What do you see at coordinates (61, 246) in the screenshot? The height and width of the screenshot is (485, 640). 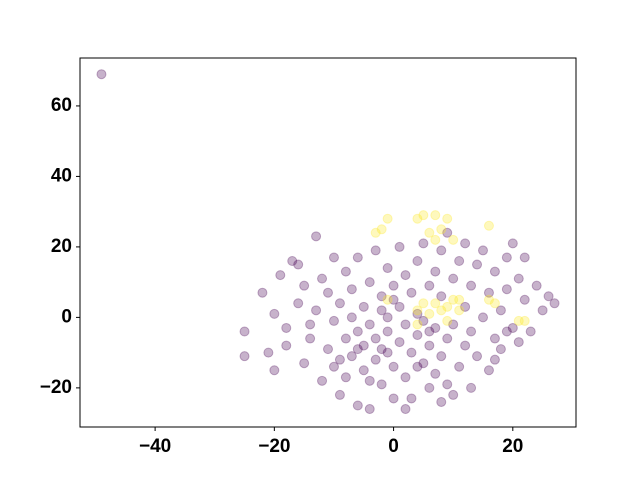 I see `y-tick-label: 20` at bounding box center [61, 246].